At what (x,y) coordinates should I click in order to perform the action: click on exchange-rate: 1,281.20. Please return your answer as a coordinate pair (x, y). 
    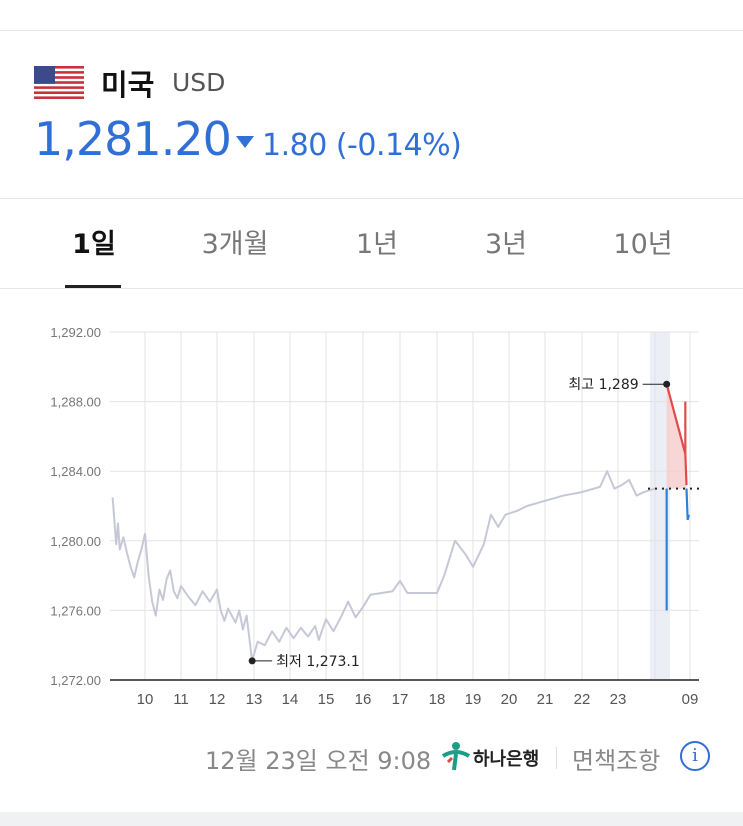
    Looking at the image, I should click on (133, 139).